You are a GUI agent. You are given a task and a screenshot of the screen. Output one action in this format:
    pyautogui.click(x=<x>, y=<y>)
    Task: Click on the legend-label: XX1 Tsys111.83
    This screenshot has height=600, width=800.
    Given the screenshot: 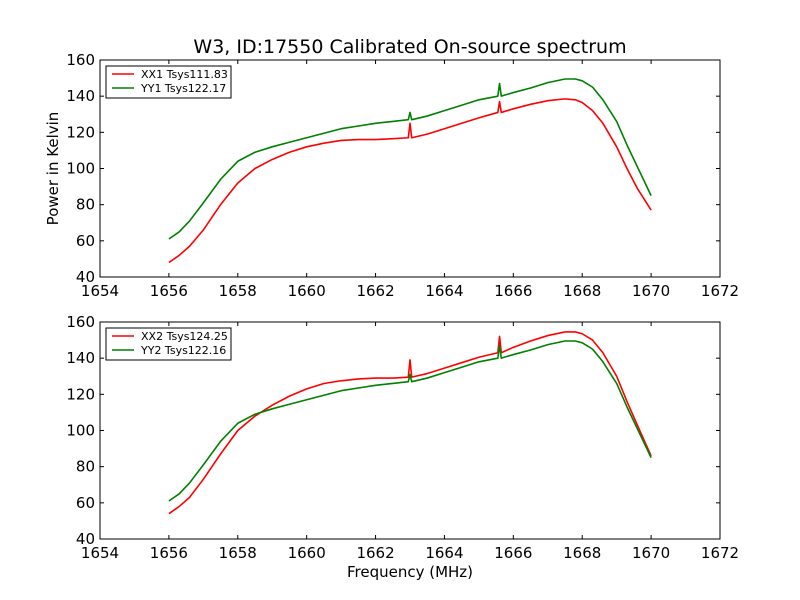 What is the action you would take?
    pyautogui.click(x=184, y=74)
    